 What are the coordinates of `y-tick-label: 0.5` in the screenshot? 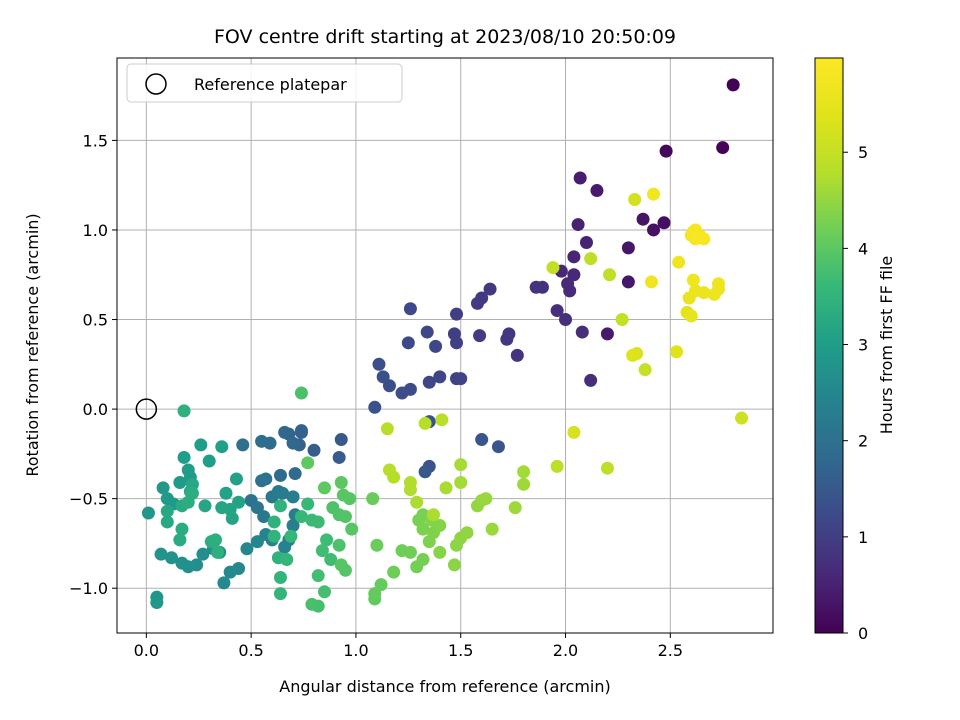 It's located at (95, 320).